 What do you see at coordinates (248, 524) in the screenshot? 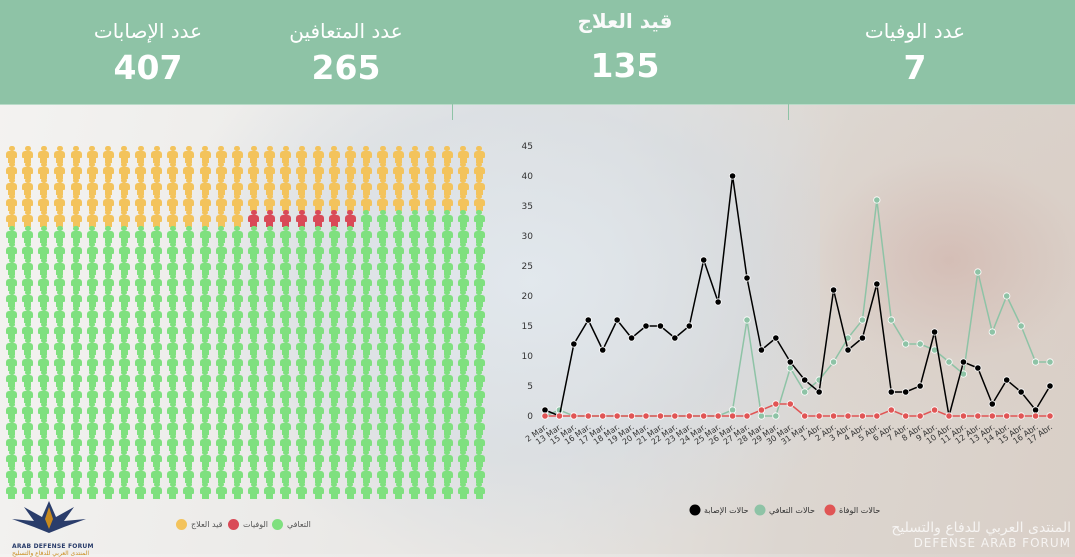
I see `legend-item-deaths: الوفيات` at bounding box center [248, 524].